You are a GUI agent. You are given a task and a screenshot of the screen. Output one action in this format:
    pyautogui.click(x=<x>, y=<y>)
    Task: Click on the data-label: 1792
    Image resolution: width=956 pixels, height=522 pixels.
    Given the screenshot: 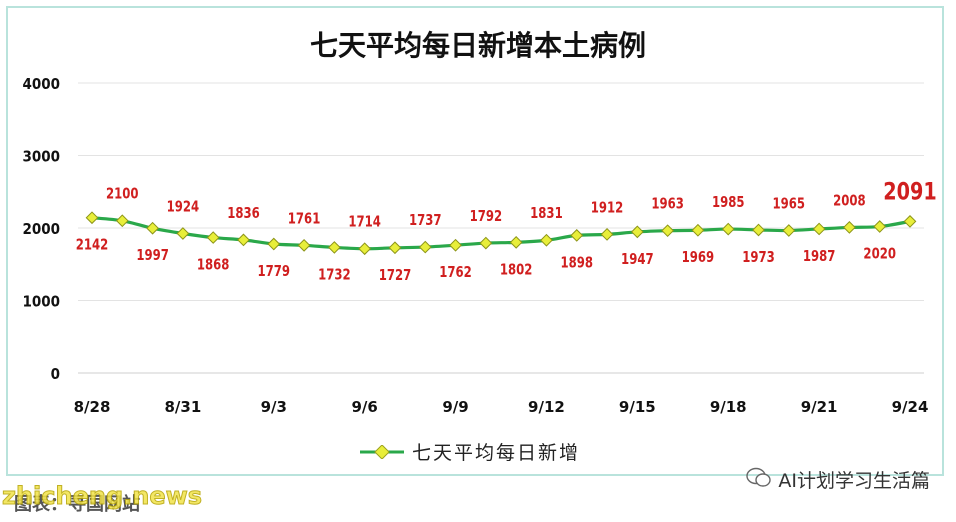 What is the action you would take?
    pyautogui.click(x=486, y=217)
    